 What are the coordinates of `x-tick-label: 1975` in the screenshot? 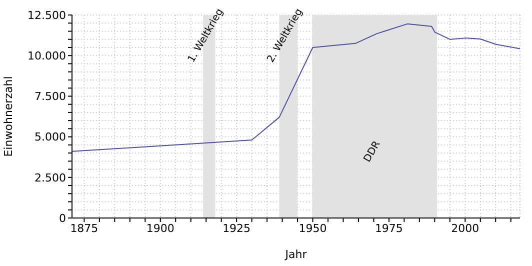 It's located at (388, 228).